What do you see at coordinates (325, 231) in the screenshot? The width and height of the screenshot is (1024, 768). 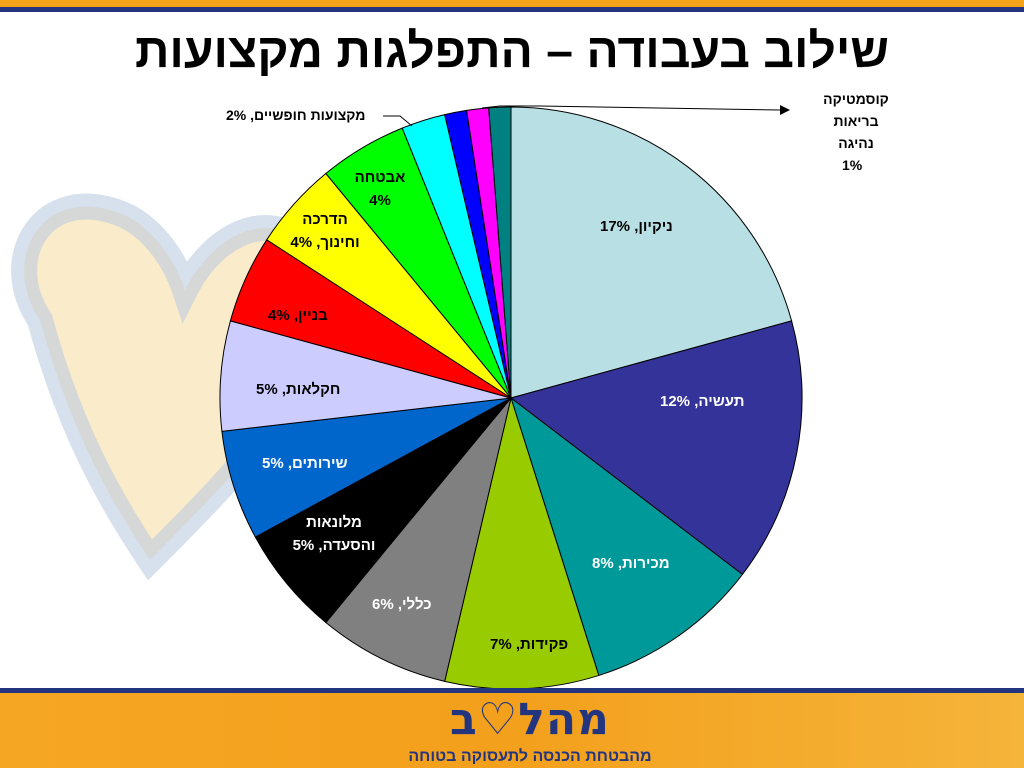 I see `label-hadracha: הדרכה וחינוך, 4%` at bounding box center [325, 231].